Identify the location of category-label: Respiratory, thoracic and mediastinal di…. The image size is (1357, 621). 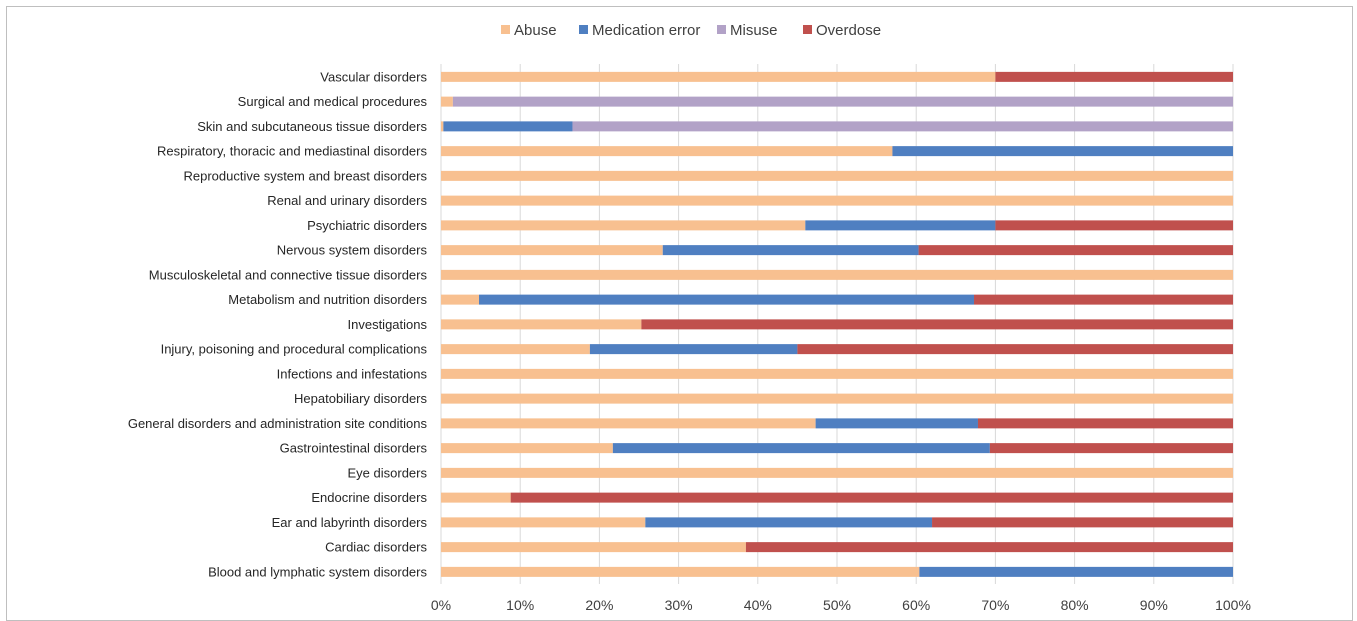
(292, 151).